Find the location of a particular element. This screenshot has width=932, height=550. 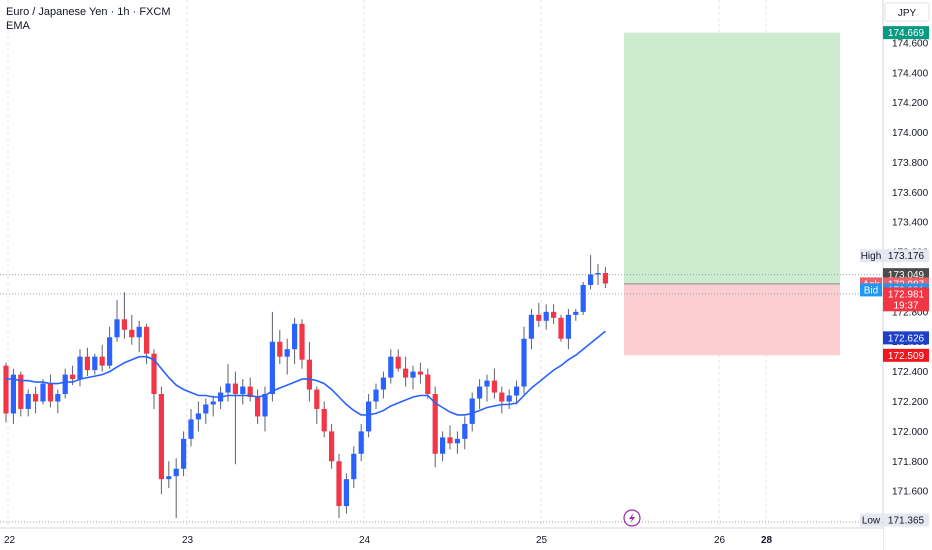

price-tick-15: 174.600 is located at coordinates (910, 43).